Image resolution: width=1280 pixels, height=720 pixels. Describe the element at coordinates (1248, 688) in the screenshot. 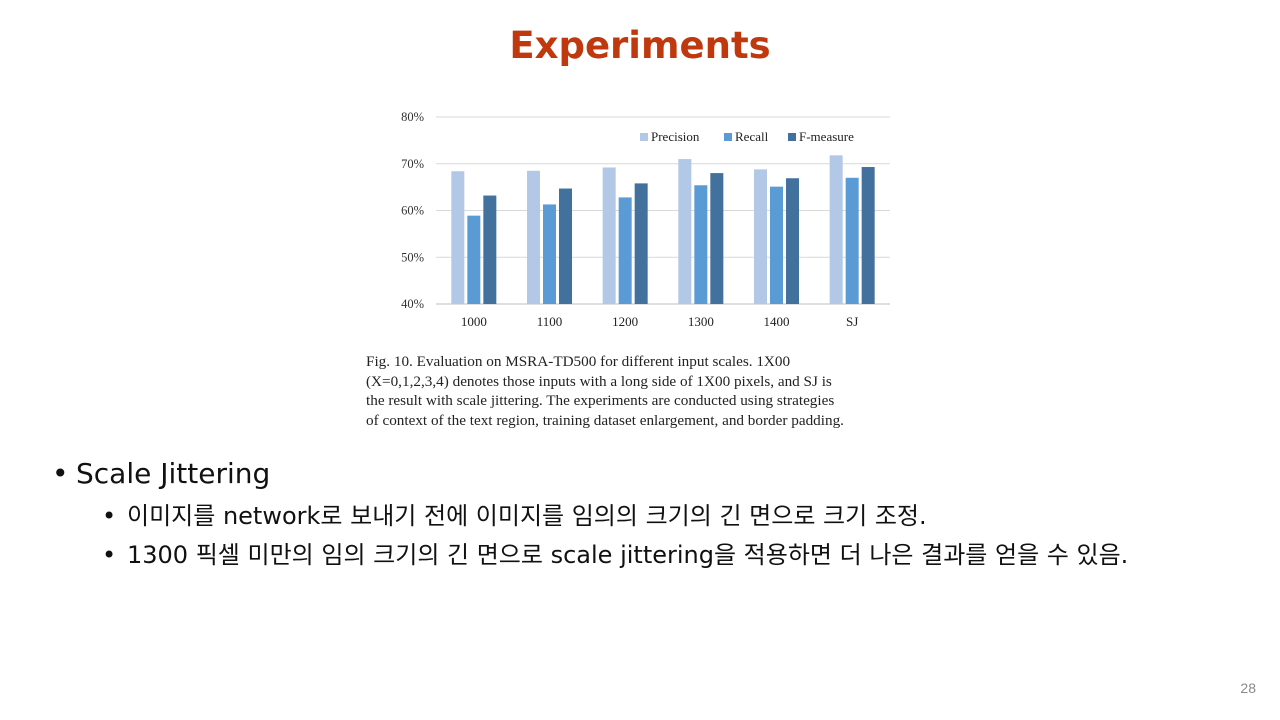

I see `page-number: 28` at that location.